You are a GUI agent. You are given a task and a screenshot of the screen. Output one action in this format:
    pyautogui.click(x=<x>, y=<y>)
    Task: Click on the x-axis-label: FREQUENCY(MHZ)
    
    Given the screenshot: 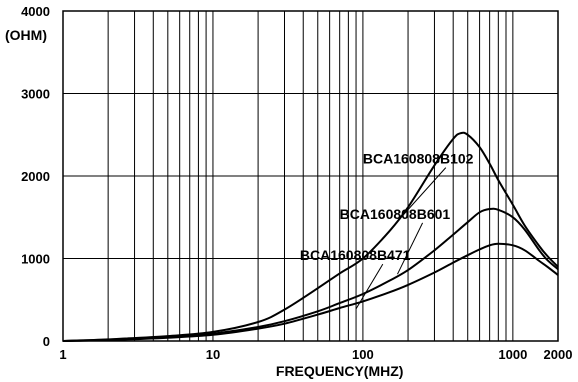 What is the action you would take?
    pyautogui.click(x=340, y=371)
    